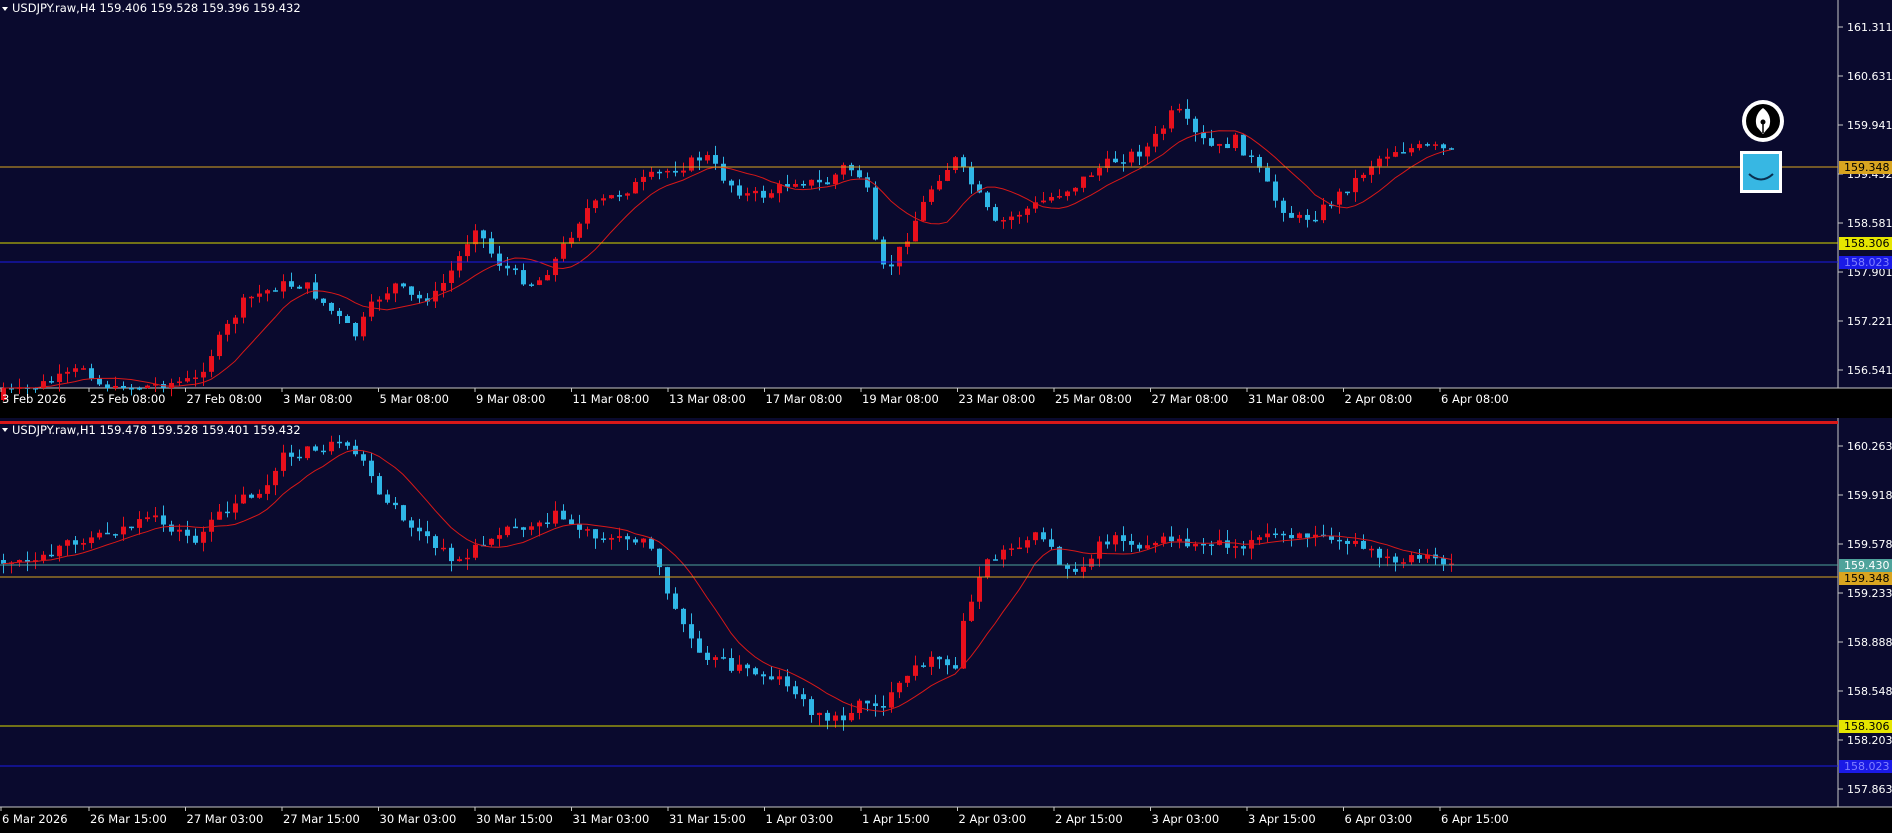 Image resolution: width=1892 pixels, height=833 pixels. Describe the element at coordinates (1869, 593) in the screenshot. I see `bottom-price-label: 159.233` at that location.